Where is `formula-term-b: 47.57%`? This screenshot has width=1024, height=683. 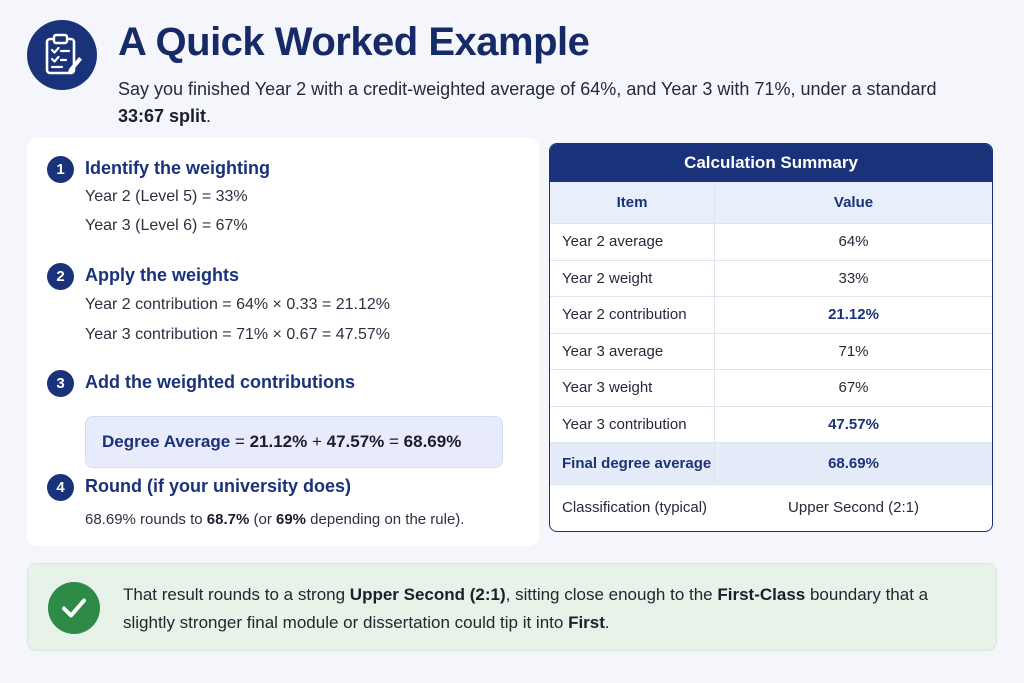
formula-term-b: 47.57% is located at coordinates (355, 441).